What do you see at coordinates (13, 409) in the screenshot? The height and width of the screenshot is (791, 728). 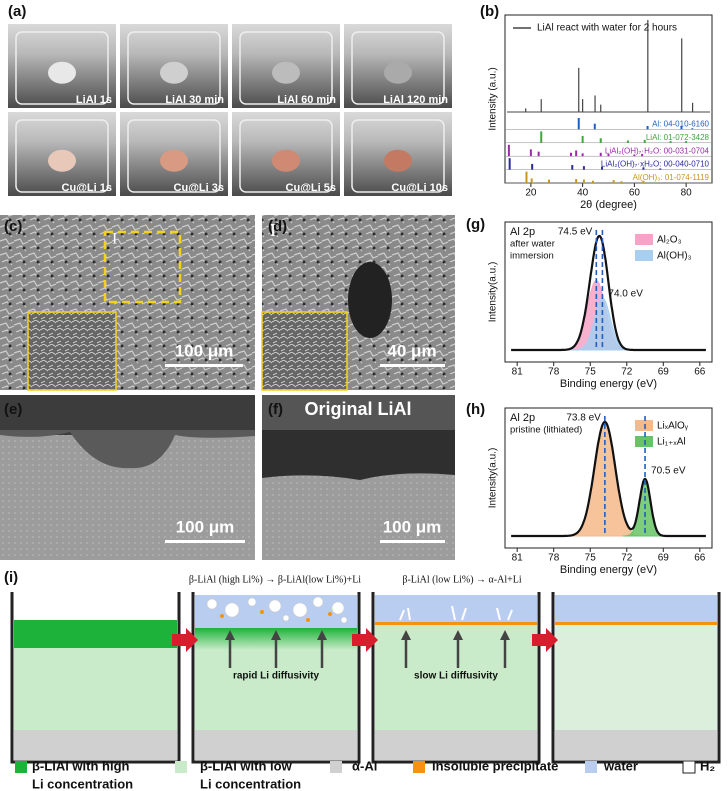 I see `panel-label: (e)` at bounding box center [13, 409].